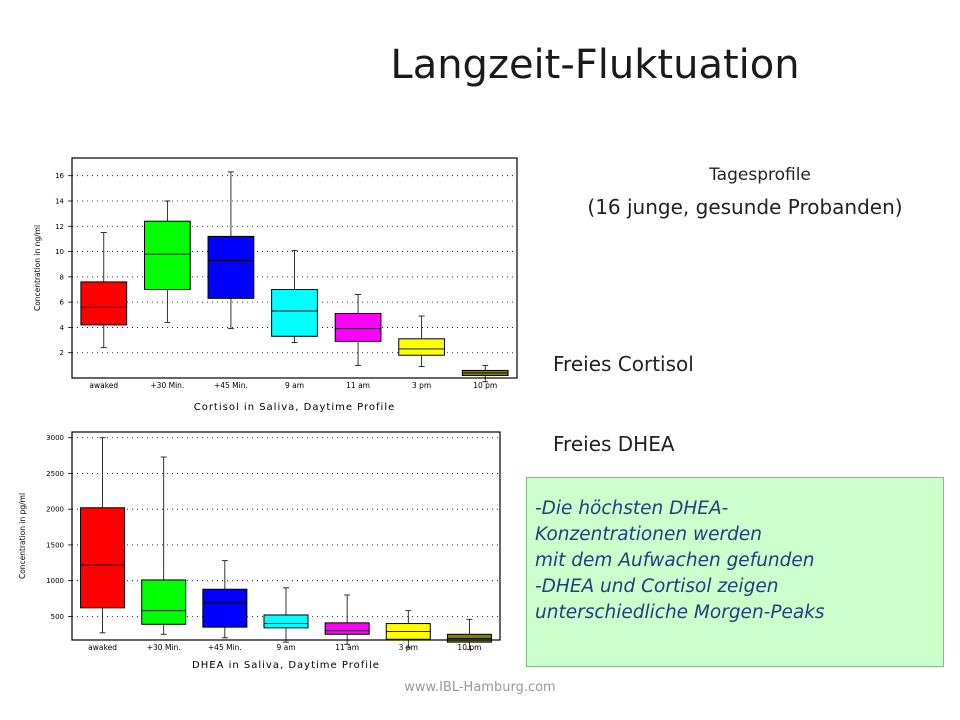  What do you see at coordinates (59, 227) in the screenshot?
I see `y-tick-label: 12` at bounding box center [59, 227].